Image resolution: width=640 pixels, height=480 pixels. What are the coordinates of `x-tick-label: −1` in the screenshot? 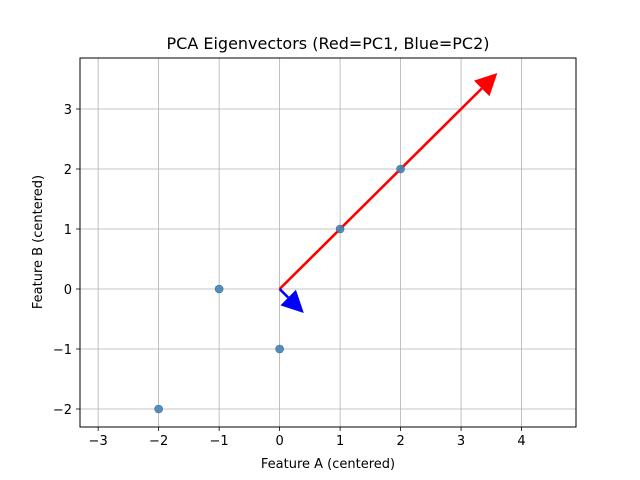 It's located at (219, 441).